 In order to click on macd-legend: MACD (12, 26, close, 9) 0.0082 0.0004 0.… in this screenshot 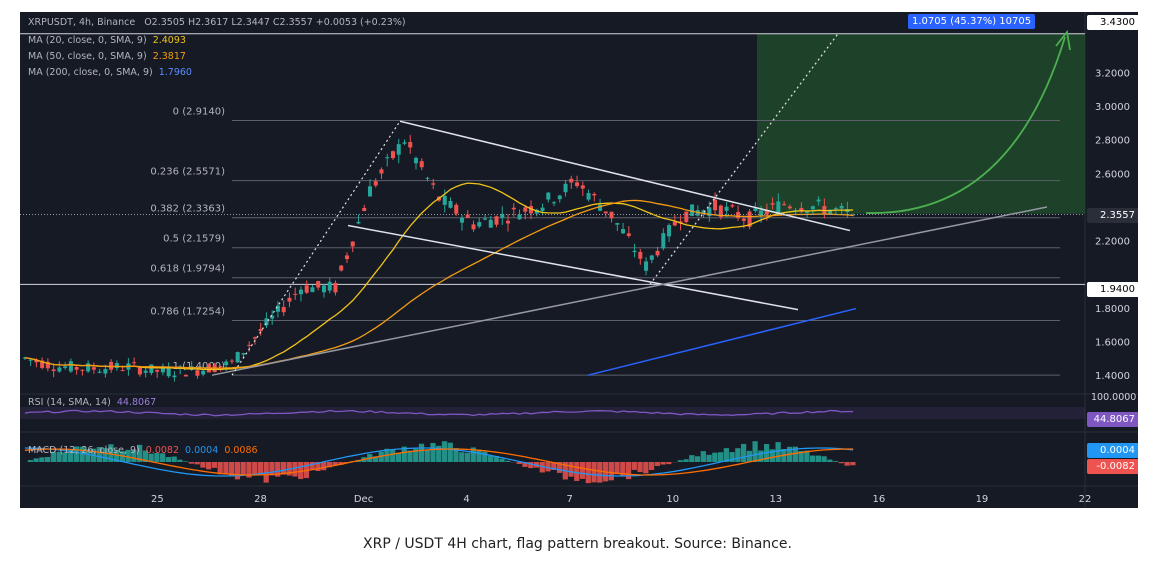, I will do `click(143, 450)`.